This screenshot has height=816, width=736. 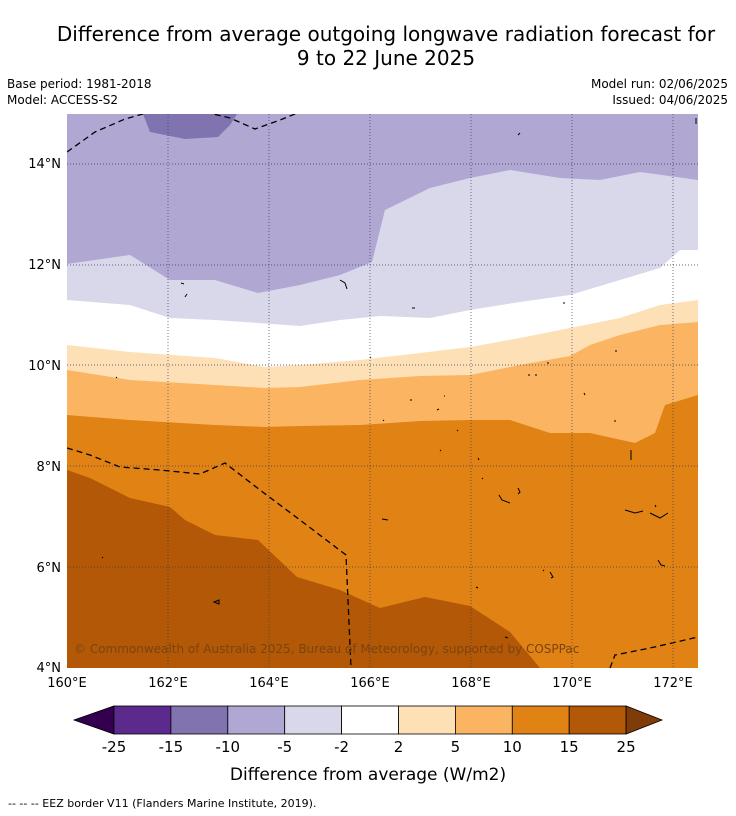 I want to click on colorbar-tick-label: 15, so click(x=569, y=747).